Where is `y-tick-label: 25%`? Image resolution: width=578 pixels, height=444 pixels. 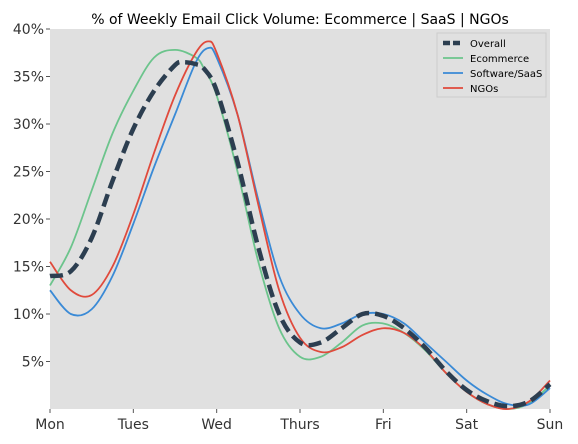
y-tick-label: 25% is located at coordinates (28, 173).